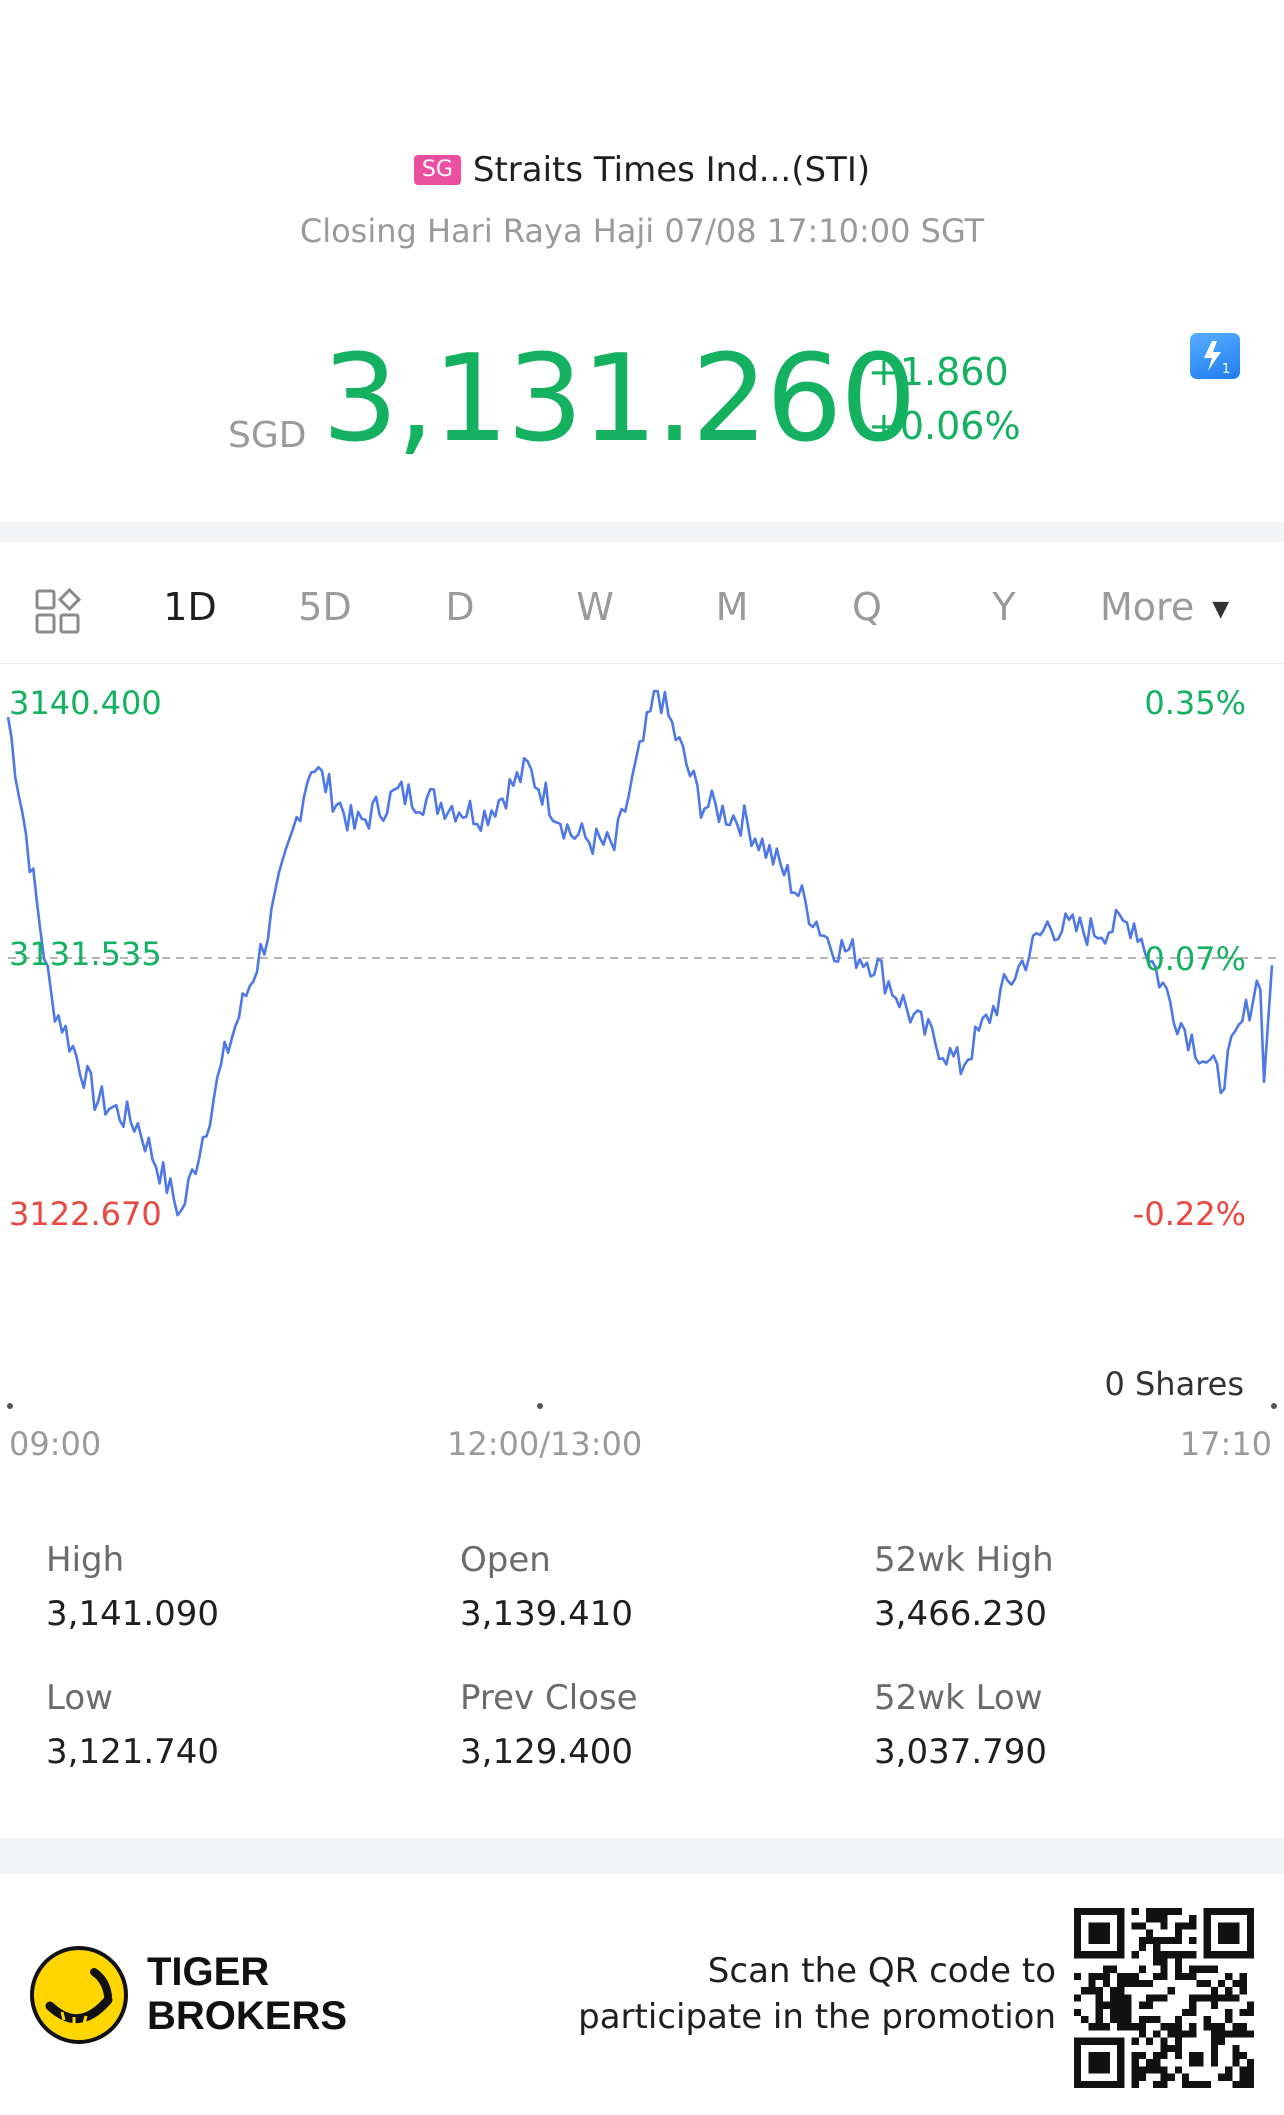 The width and height of the screenshot is (1284, 2115). I want to click on x-tick-dot-mid, so click(540, 1406).